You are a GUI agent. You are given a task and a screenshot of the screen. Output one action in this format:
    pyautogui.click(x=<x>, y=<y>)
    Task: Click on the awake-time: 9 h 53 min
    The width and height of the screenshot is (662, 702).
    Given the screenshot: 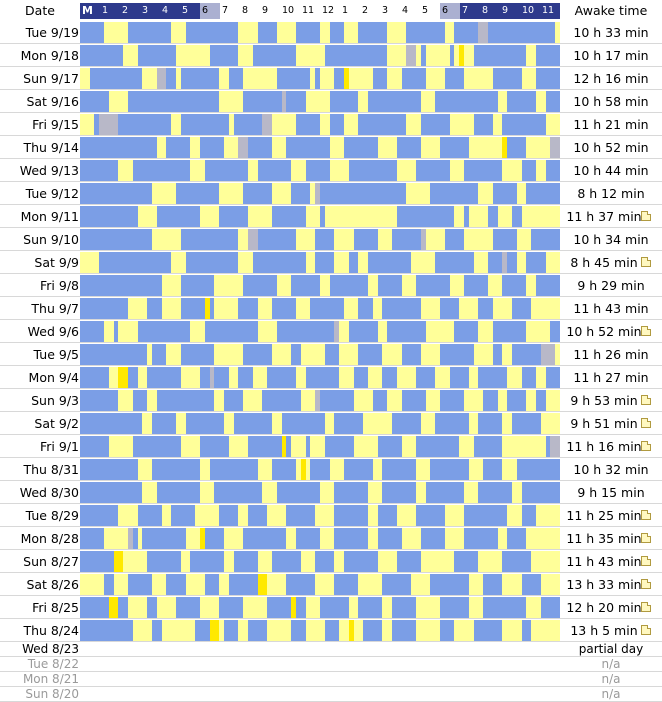 What is the action you would take?
    pyautogui.click(x=604, y=400)
    